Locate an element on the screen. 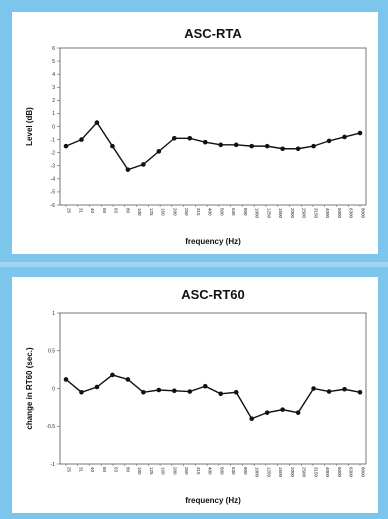 This screenshot has height=519, width=388. x-tick-label: 6300 is located at coordinates (351, 472).